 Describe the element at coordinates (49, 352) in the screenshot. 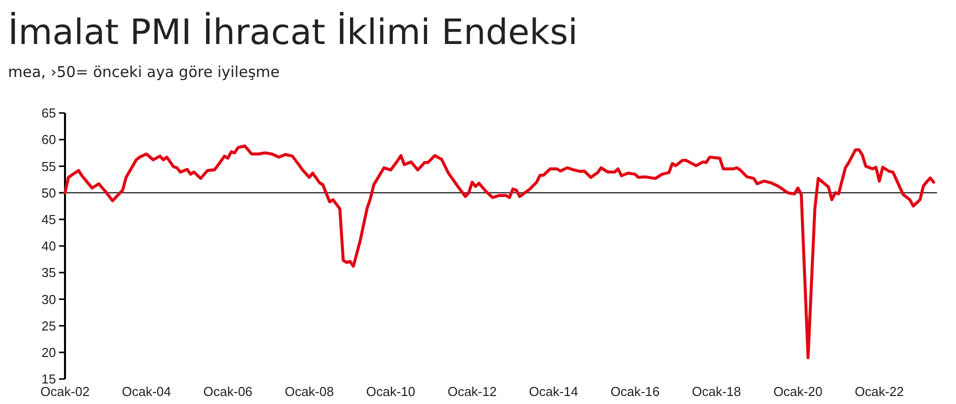

I see `y-tick-label: 20` at that location.